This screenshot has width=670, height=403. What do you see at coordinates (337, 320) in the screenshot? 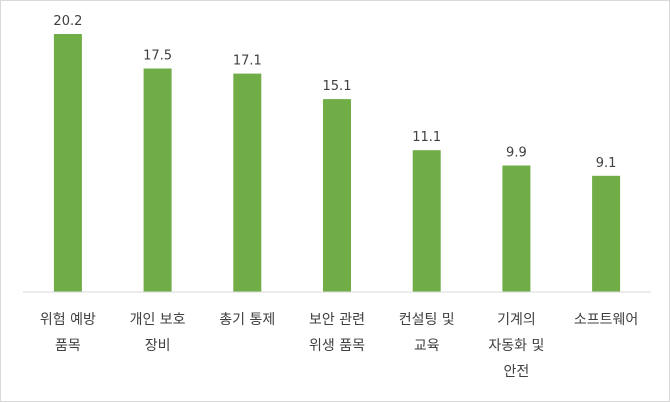
I see `category-label-3-line-0: 보안 관련` at bounding box center [337, 320].